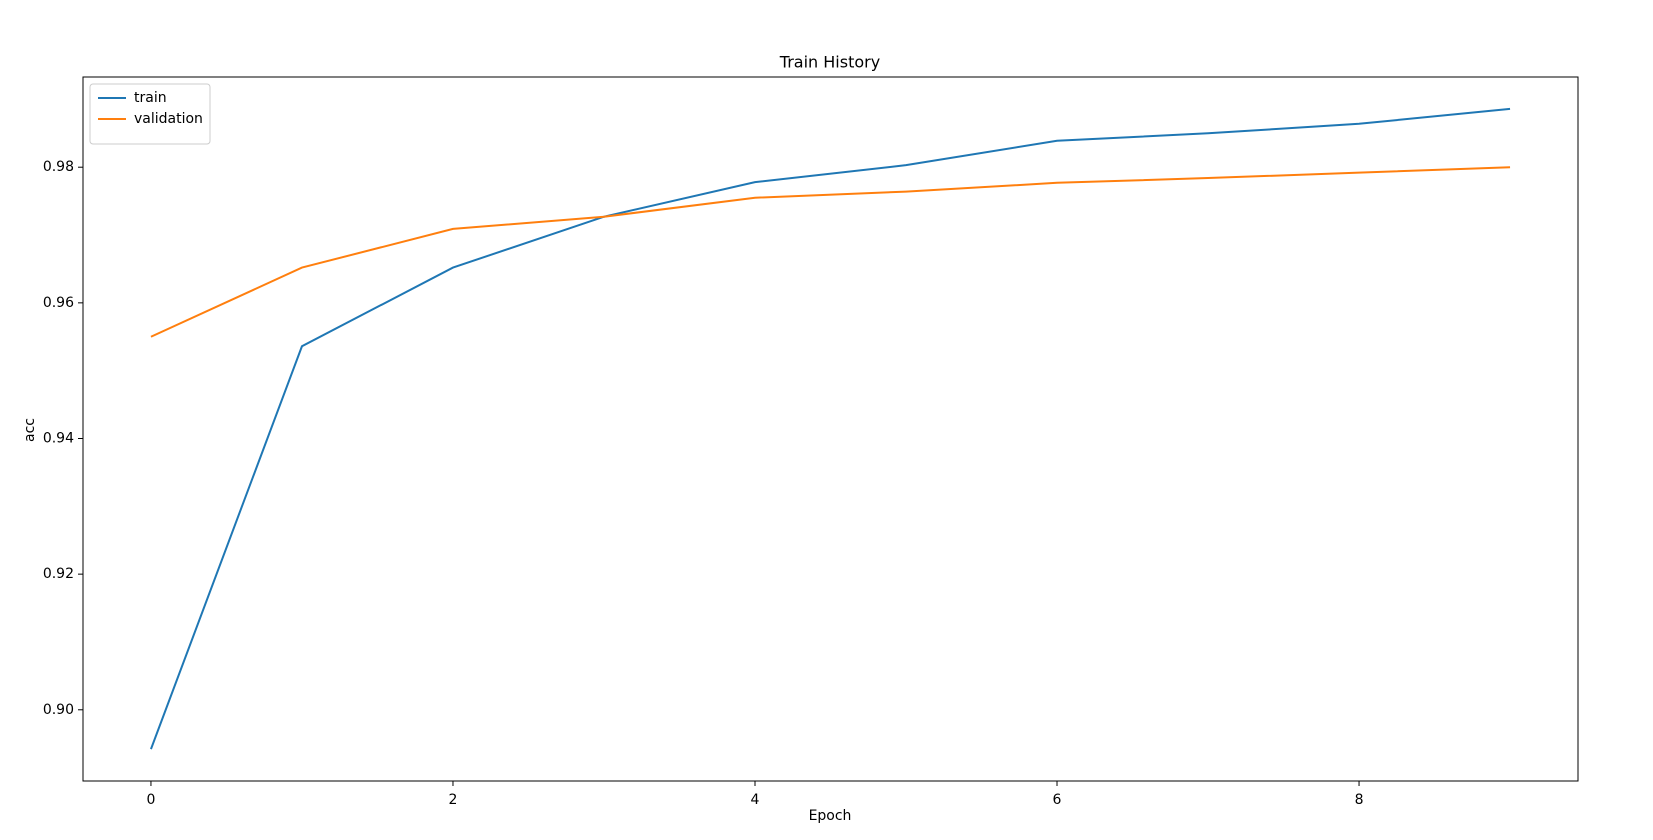 Image resolution: width=1653 pixels, height=840 pixels. I want to click on x-tick-label: 8, so click(1359, 800).